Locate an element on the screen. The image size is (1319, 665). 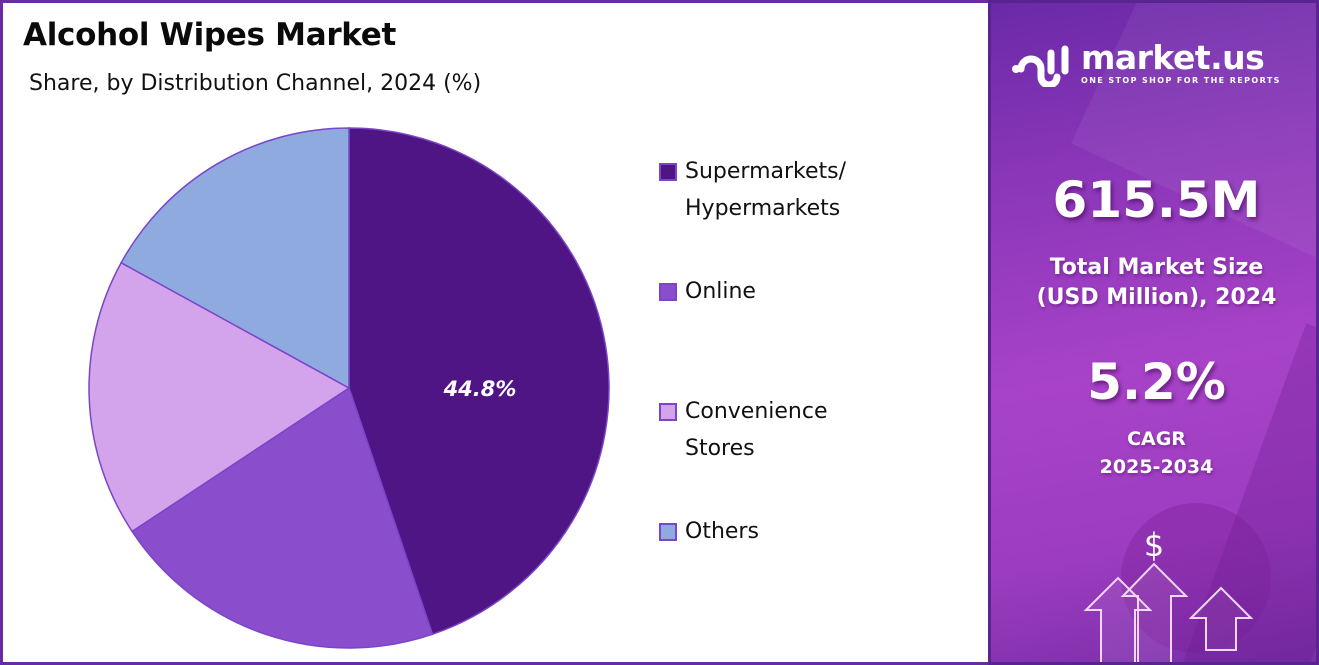
pie-slice-convenience-stores is located at coordinates (219, 397).